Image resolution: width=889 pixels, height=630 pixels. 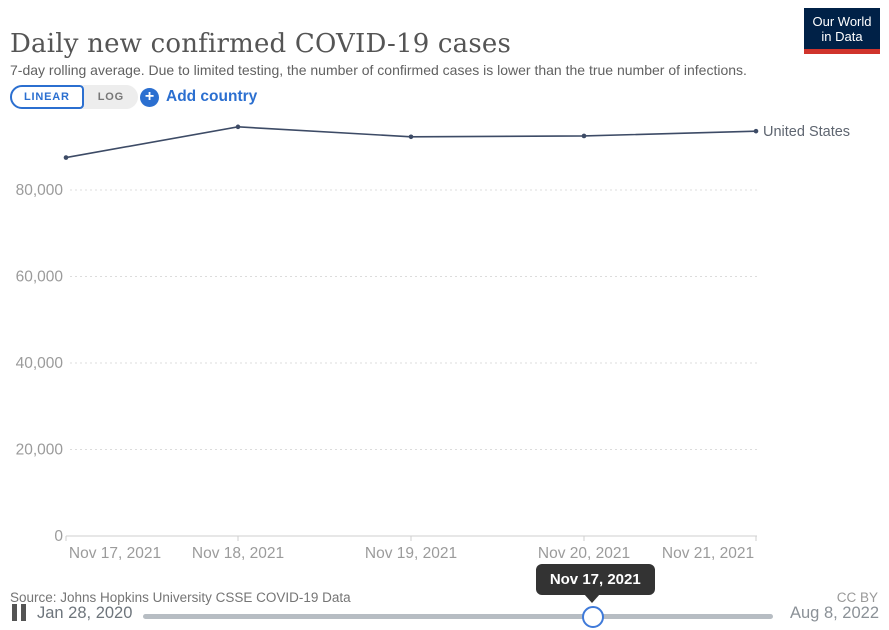 I want to click on linear-scale-button: LINEAR, so click(x=47, y=97).